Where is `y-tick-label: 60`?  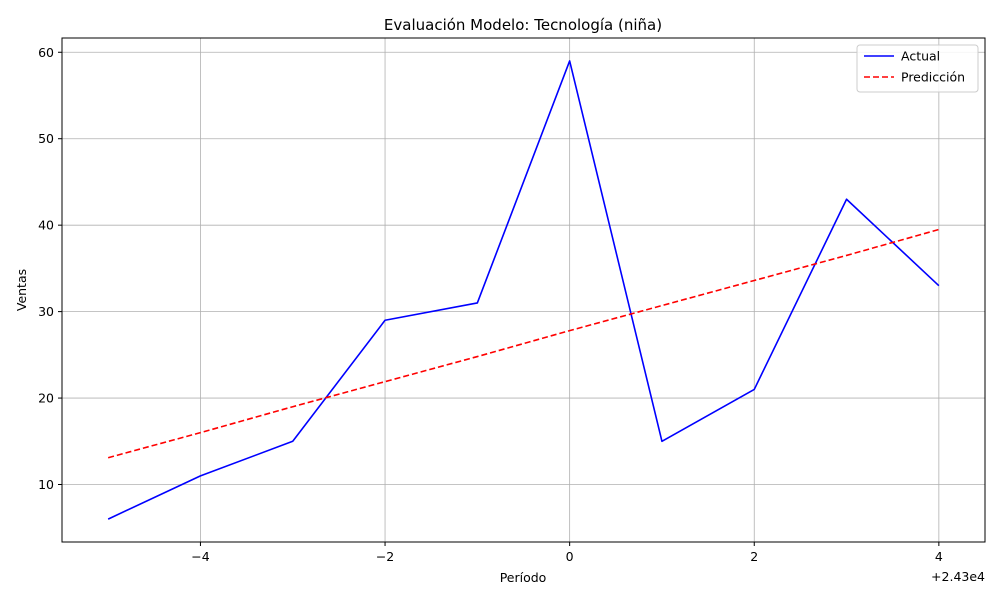 y-tick-label: 60 is located at coordinates (46, 52).